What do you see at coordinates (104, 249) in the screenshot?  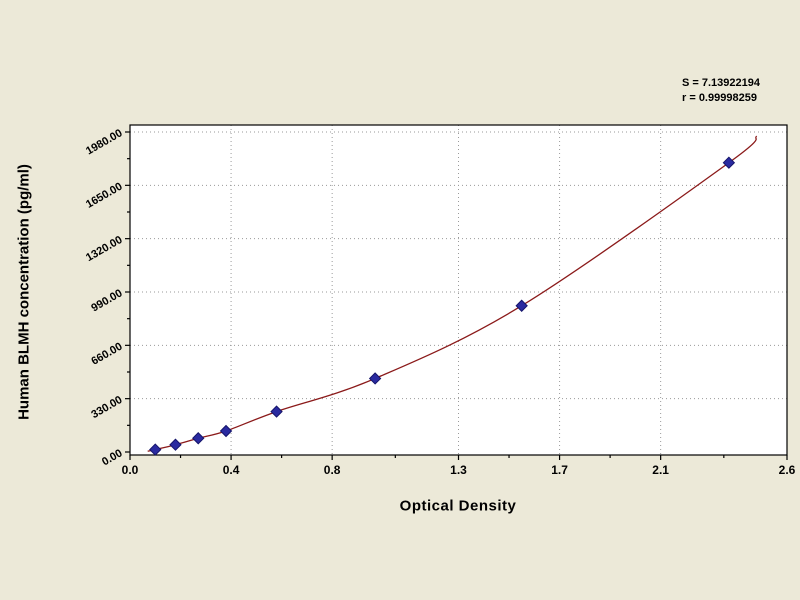 I see `svg-text: 1320.00` at bounding box center [104, 249].